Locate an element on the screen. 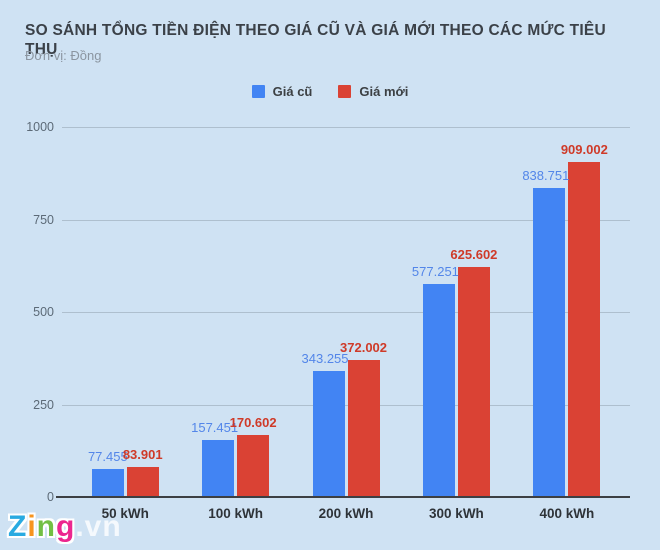 The image size is (660, 550). bar-group-400-kwh: 838.751 909.002 is located at coordinates (567, 313).